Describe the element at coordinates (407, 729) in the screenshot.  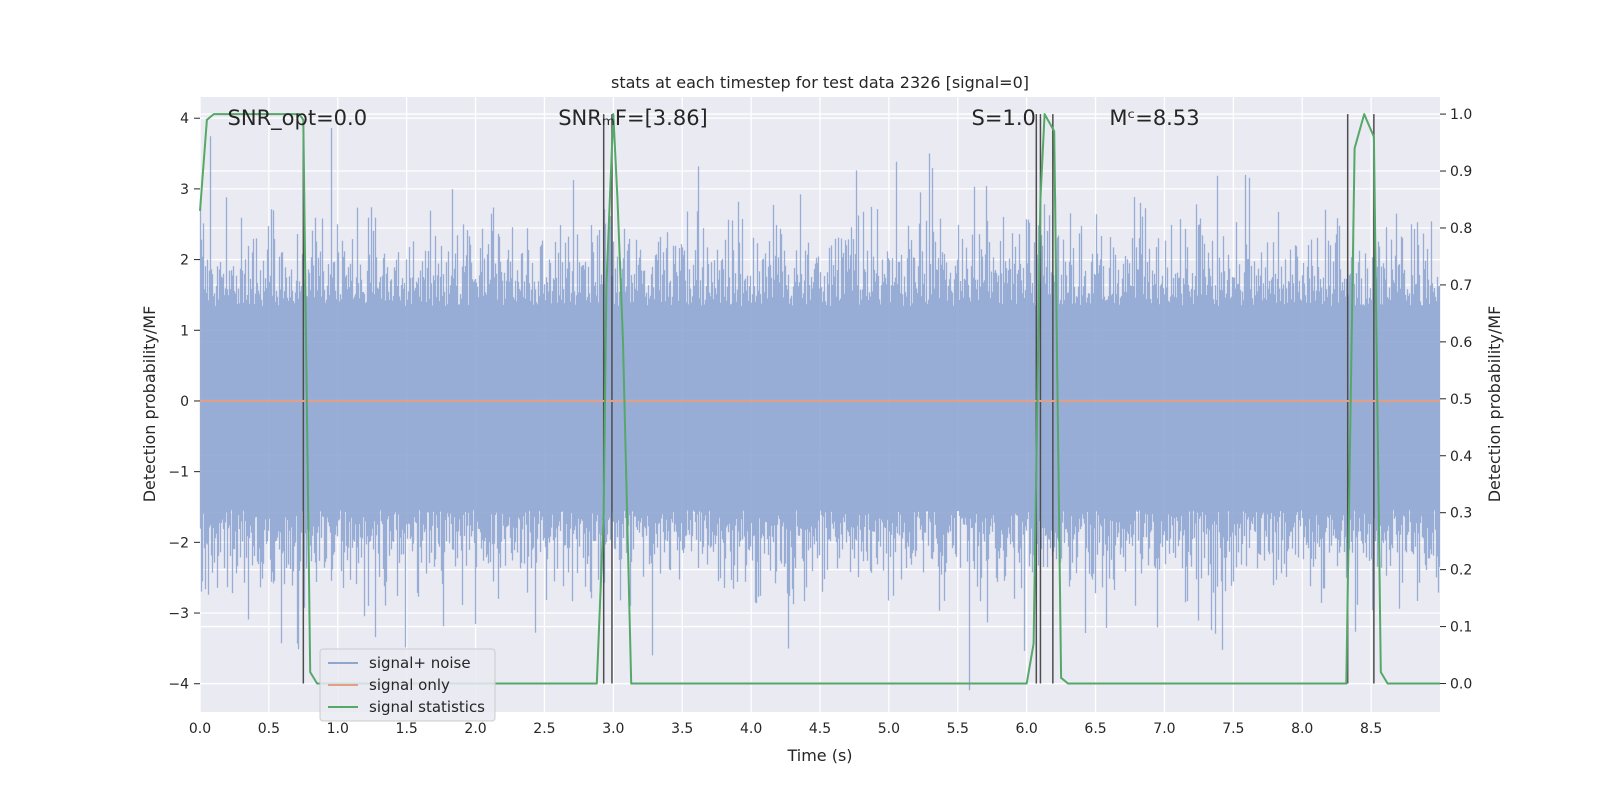
I see `x-tick-label: 1.5` at that location.